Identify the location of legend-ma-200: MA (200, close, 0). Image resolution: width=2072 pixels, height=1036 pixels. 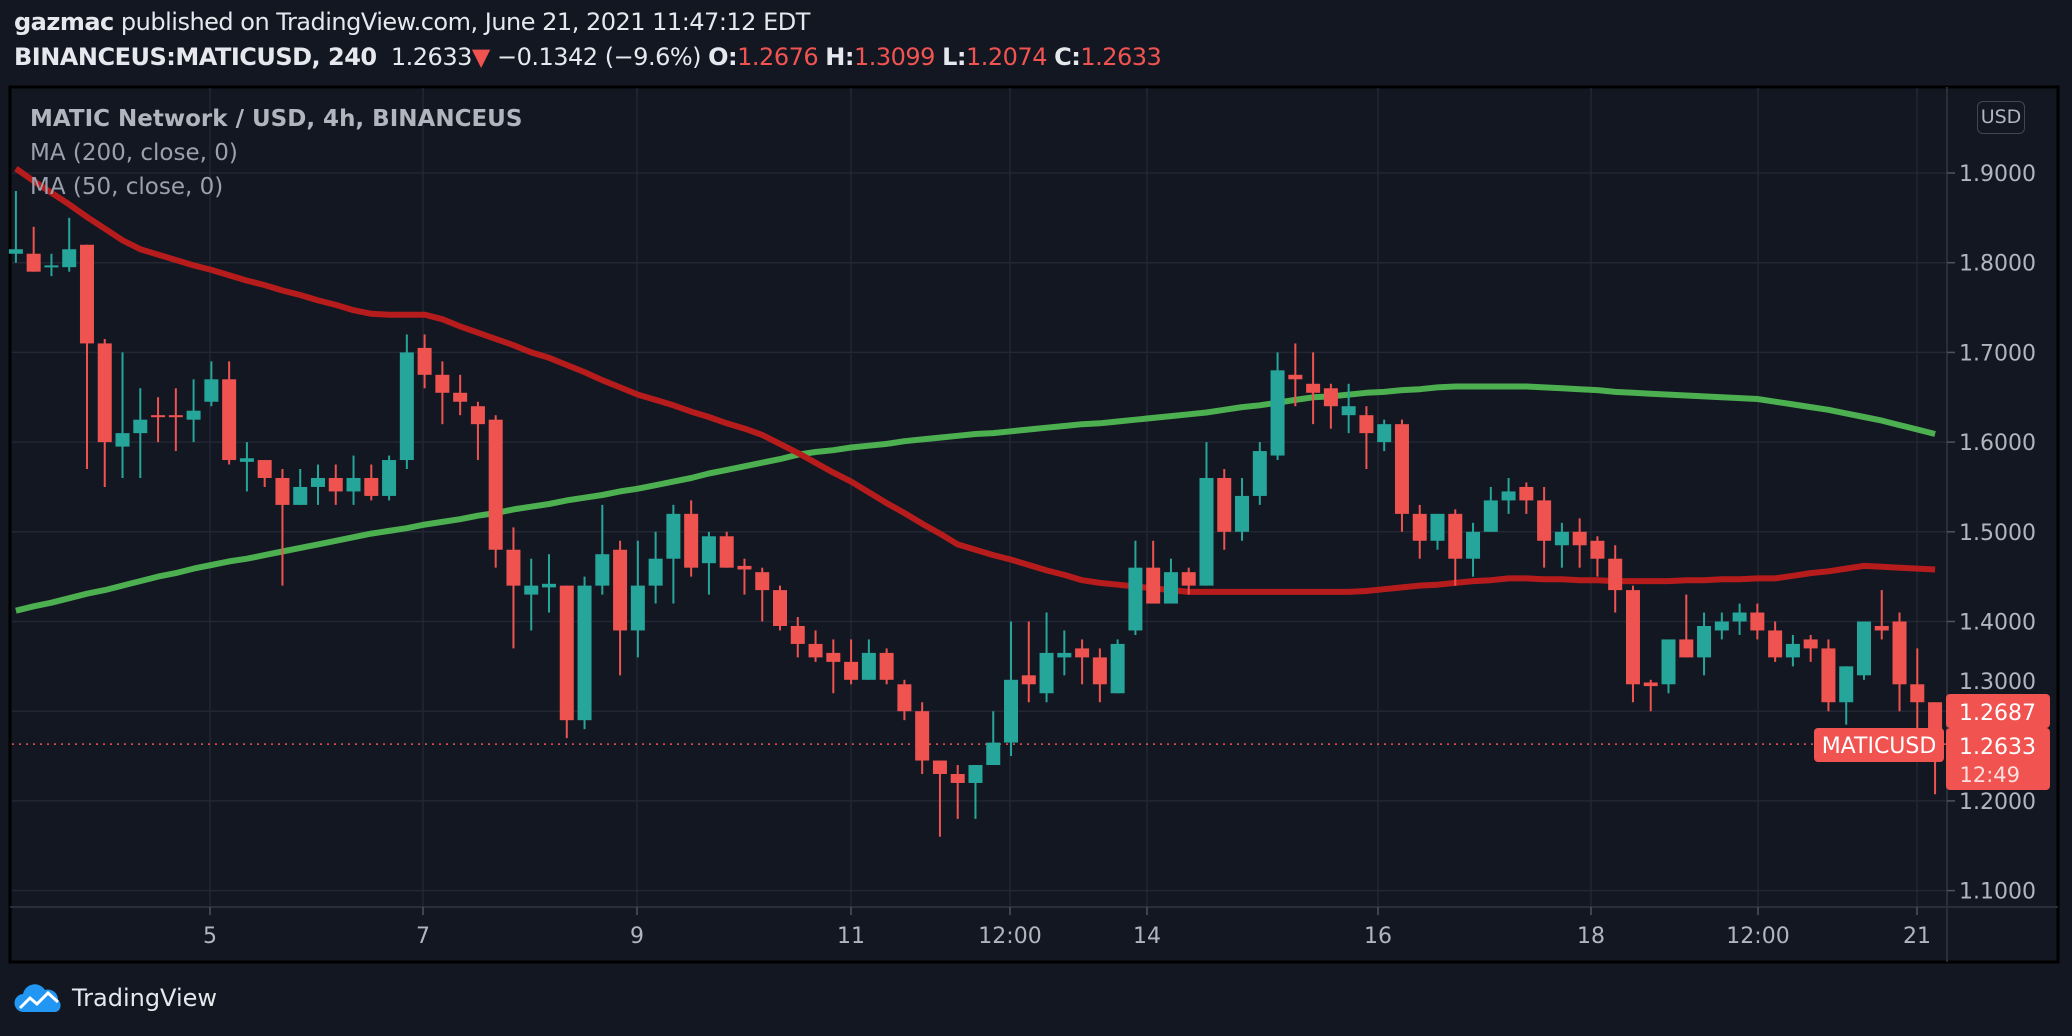
(134, 153).